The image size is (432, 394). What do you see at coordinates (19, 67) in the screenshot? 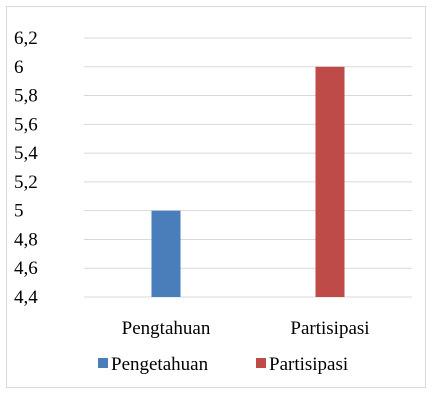
I see `y-tick-label: 6` at bounding box center [19, 67].